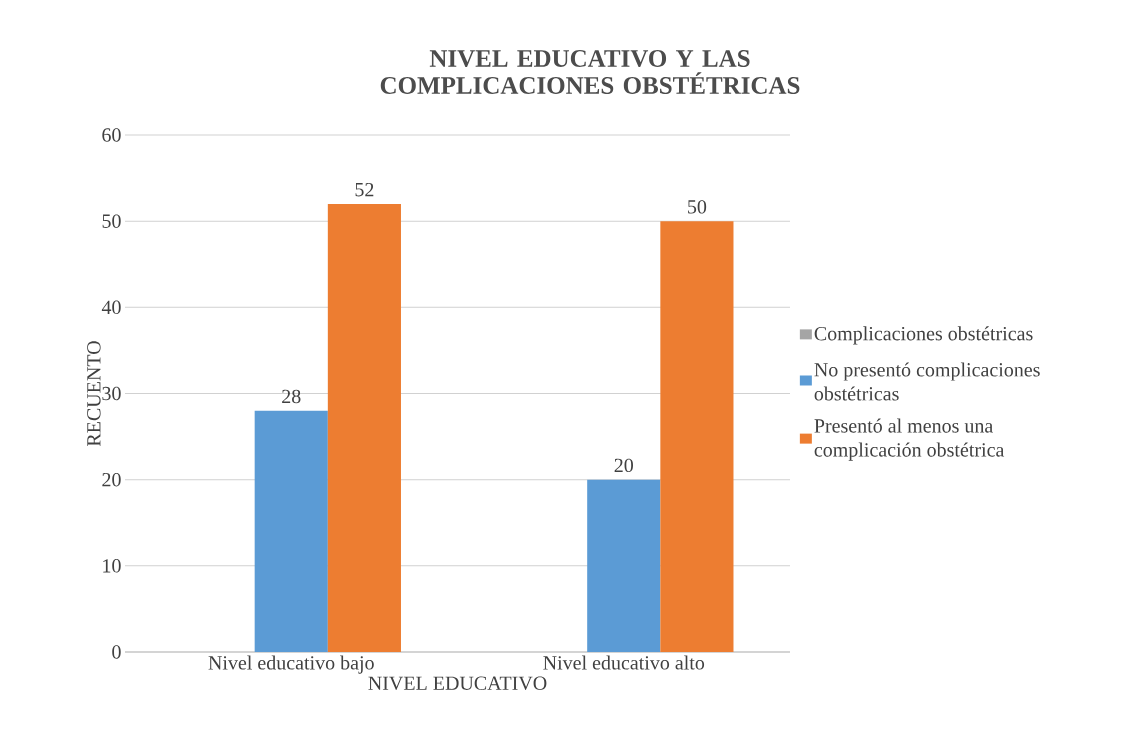 This screenshot has width=1134, height=752. Describe the element at coordinates (112, 566) in the screenshot. I see `y-tick-label: 10` at that location.